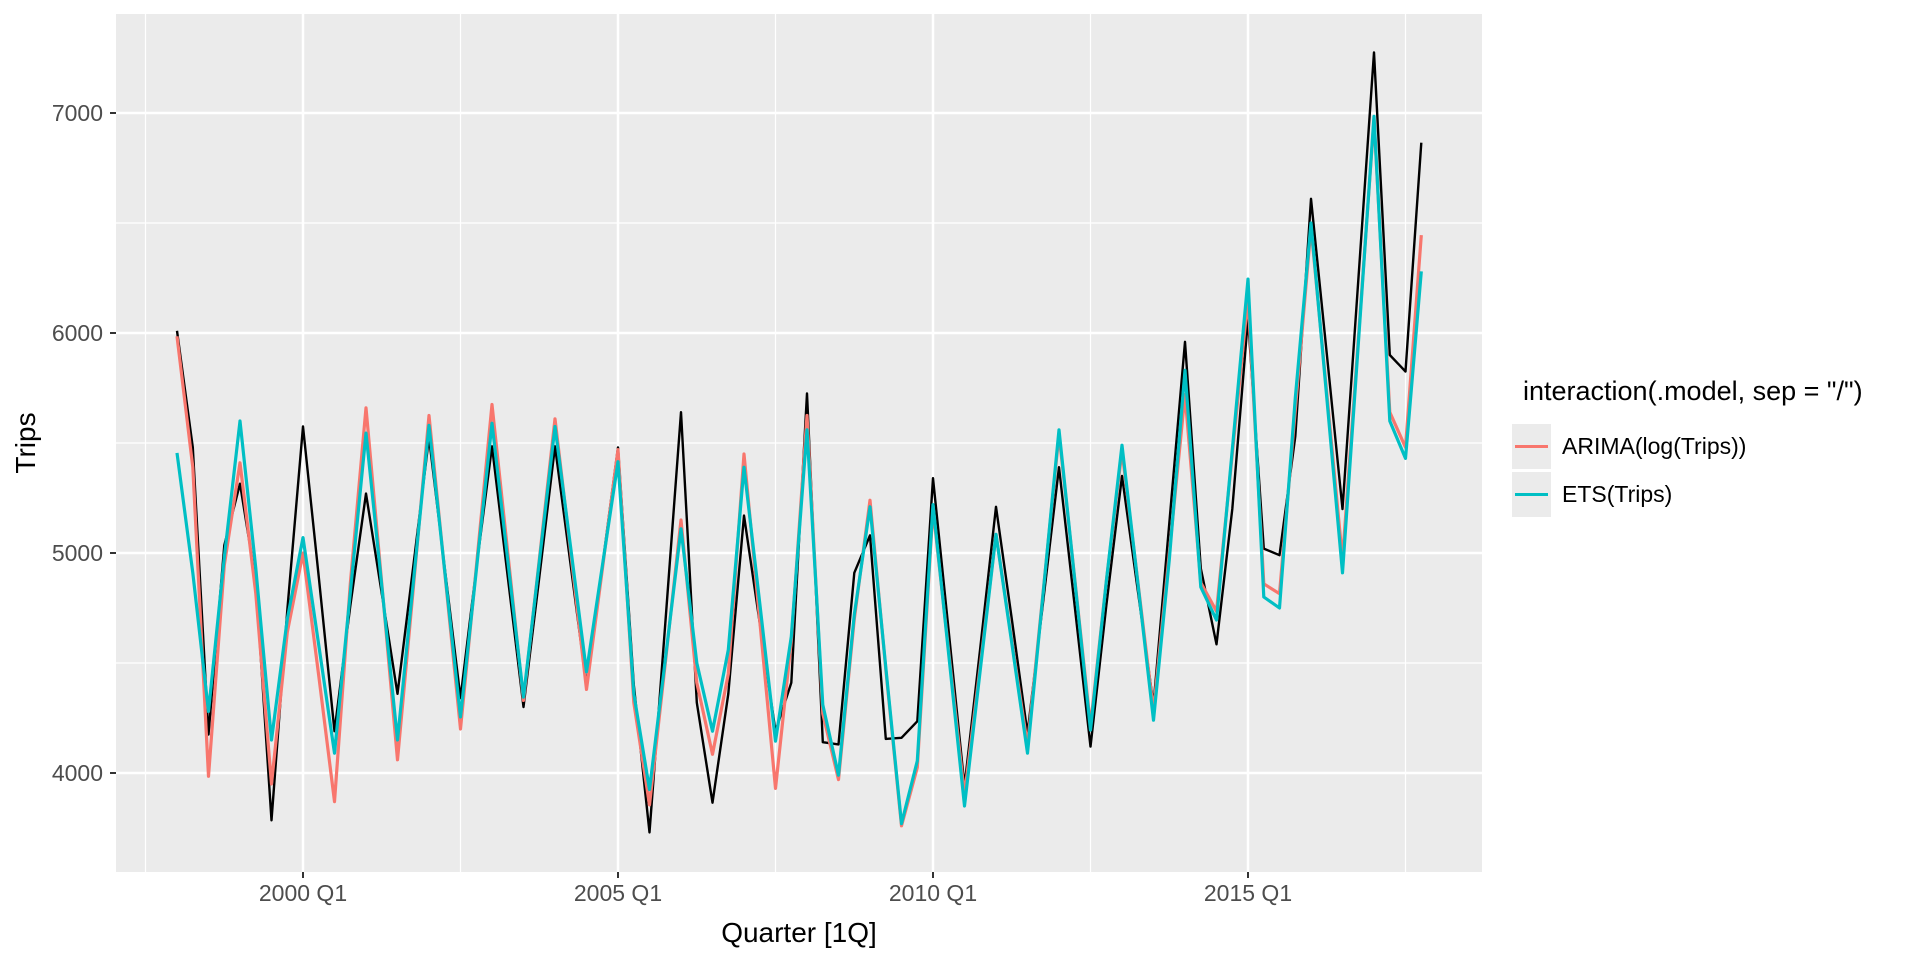  I want to click on x-tick-label: 2010 Q1, so click(933, 893).